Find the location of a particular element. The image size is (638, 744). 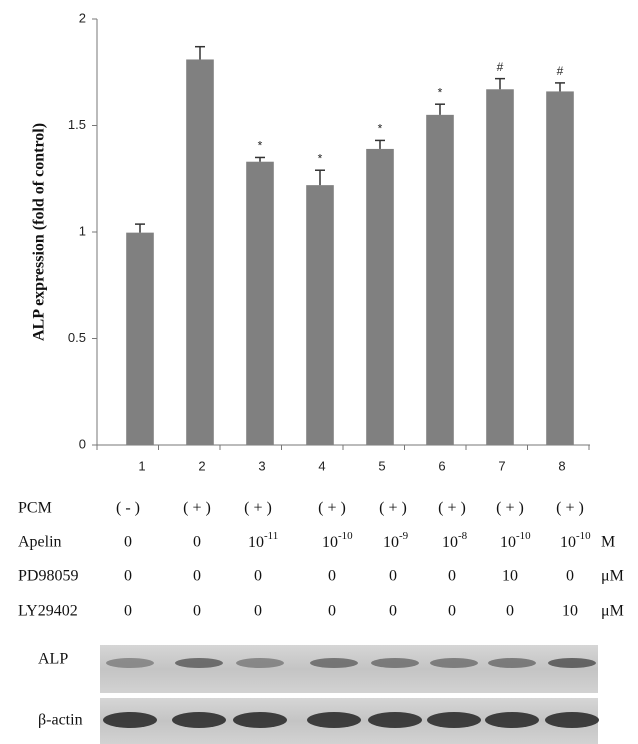

alp-blot is located at coordinates (349, 669).